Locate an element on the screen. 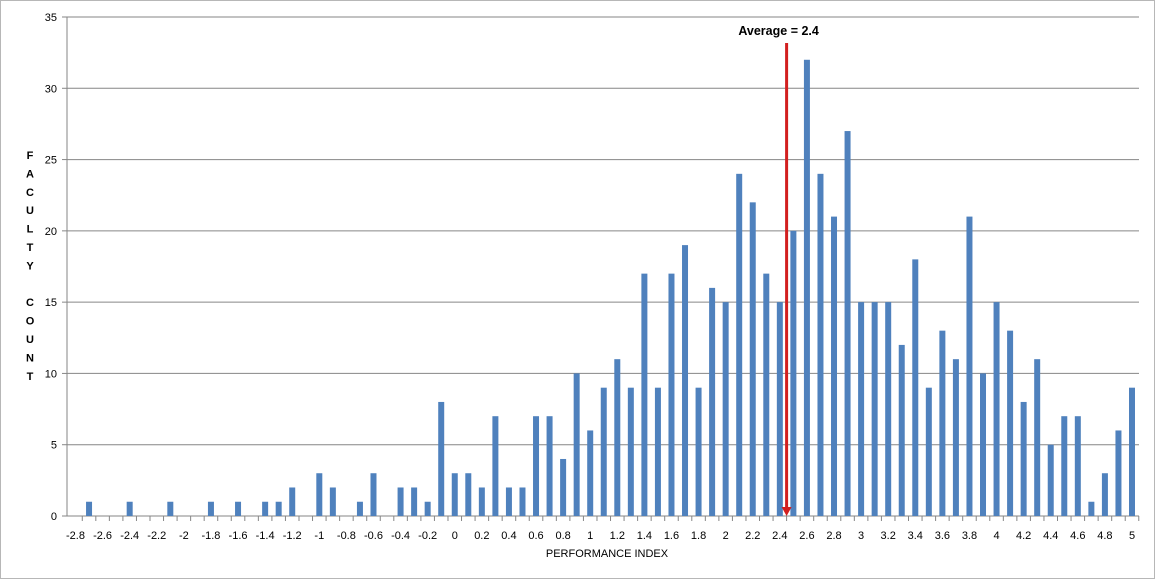 The image size is (1155, 579). x-tick-label: -1 is located at coordinates (319, 536).